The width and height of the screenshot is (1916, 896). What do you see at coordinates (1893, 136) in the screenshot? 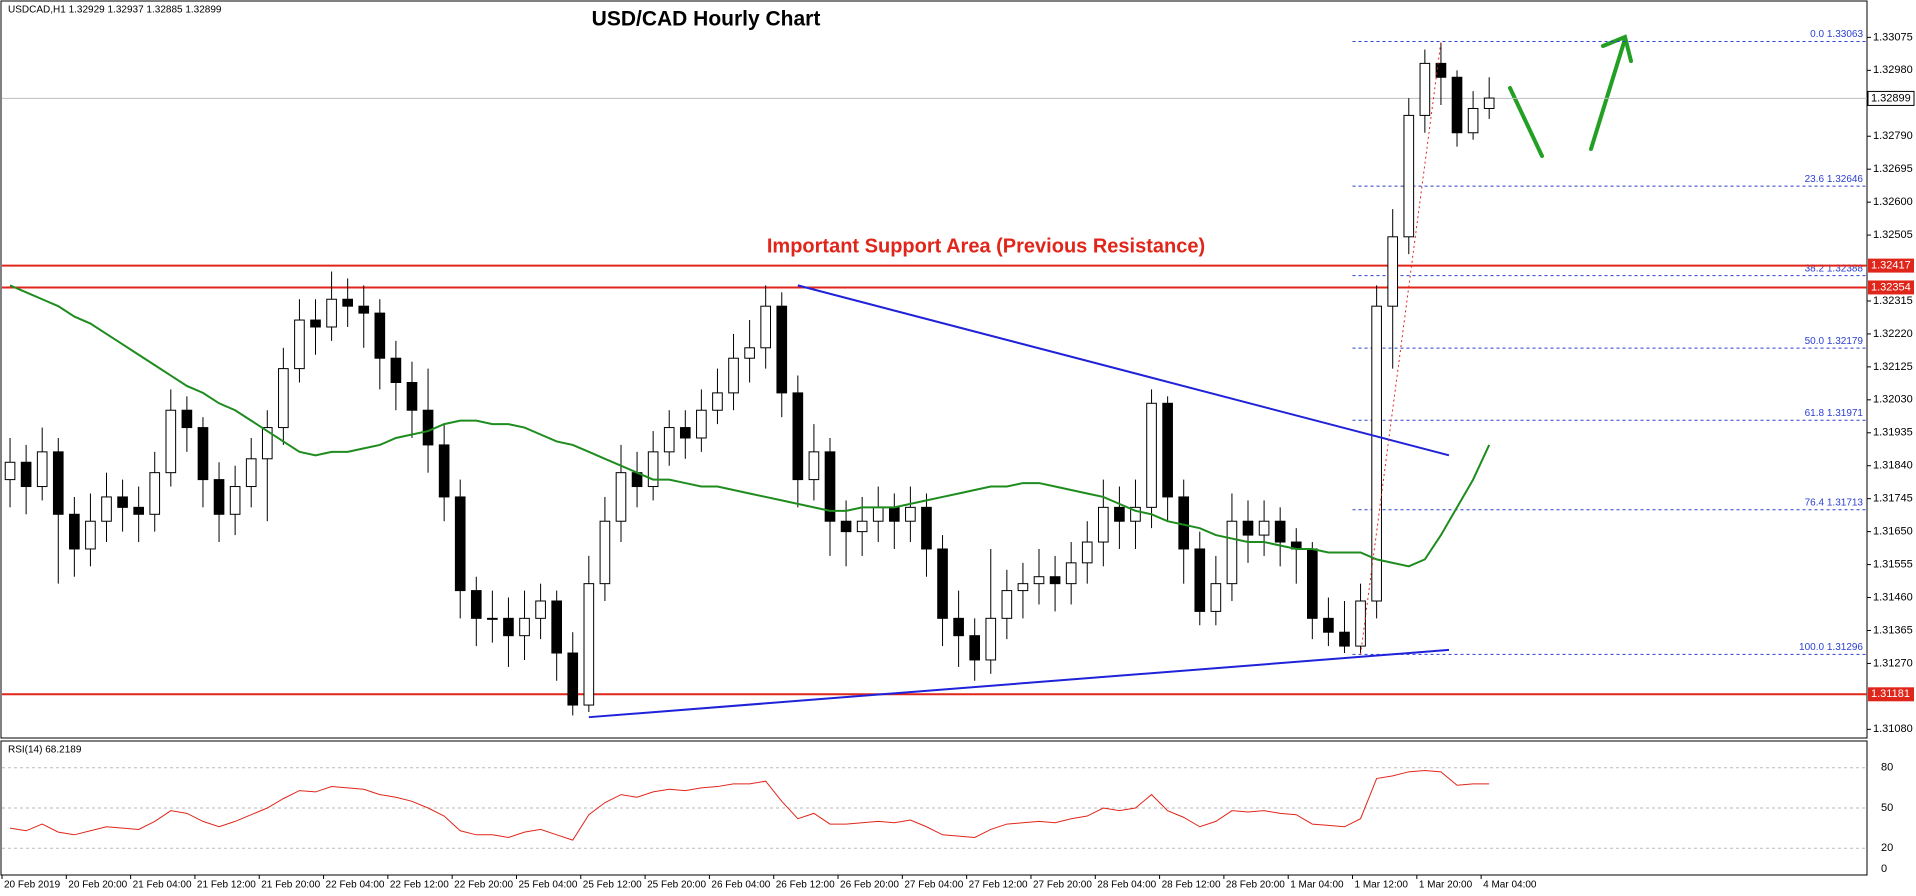
I see `y-tick-label: 1.32790` at bounding box center [1893, 136].